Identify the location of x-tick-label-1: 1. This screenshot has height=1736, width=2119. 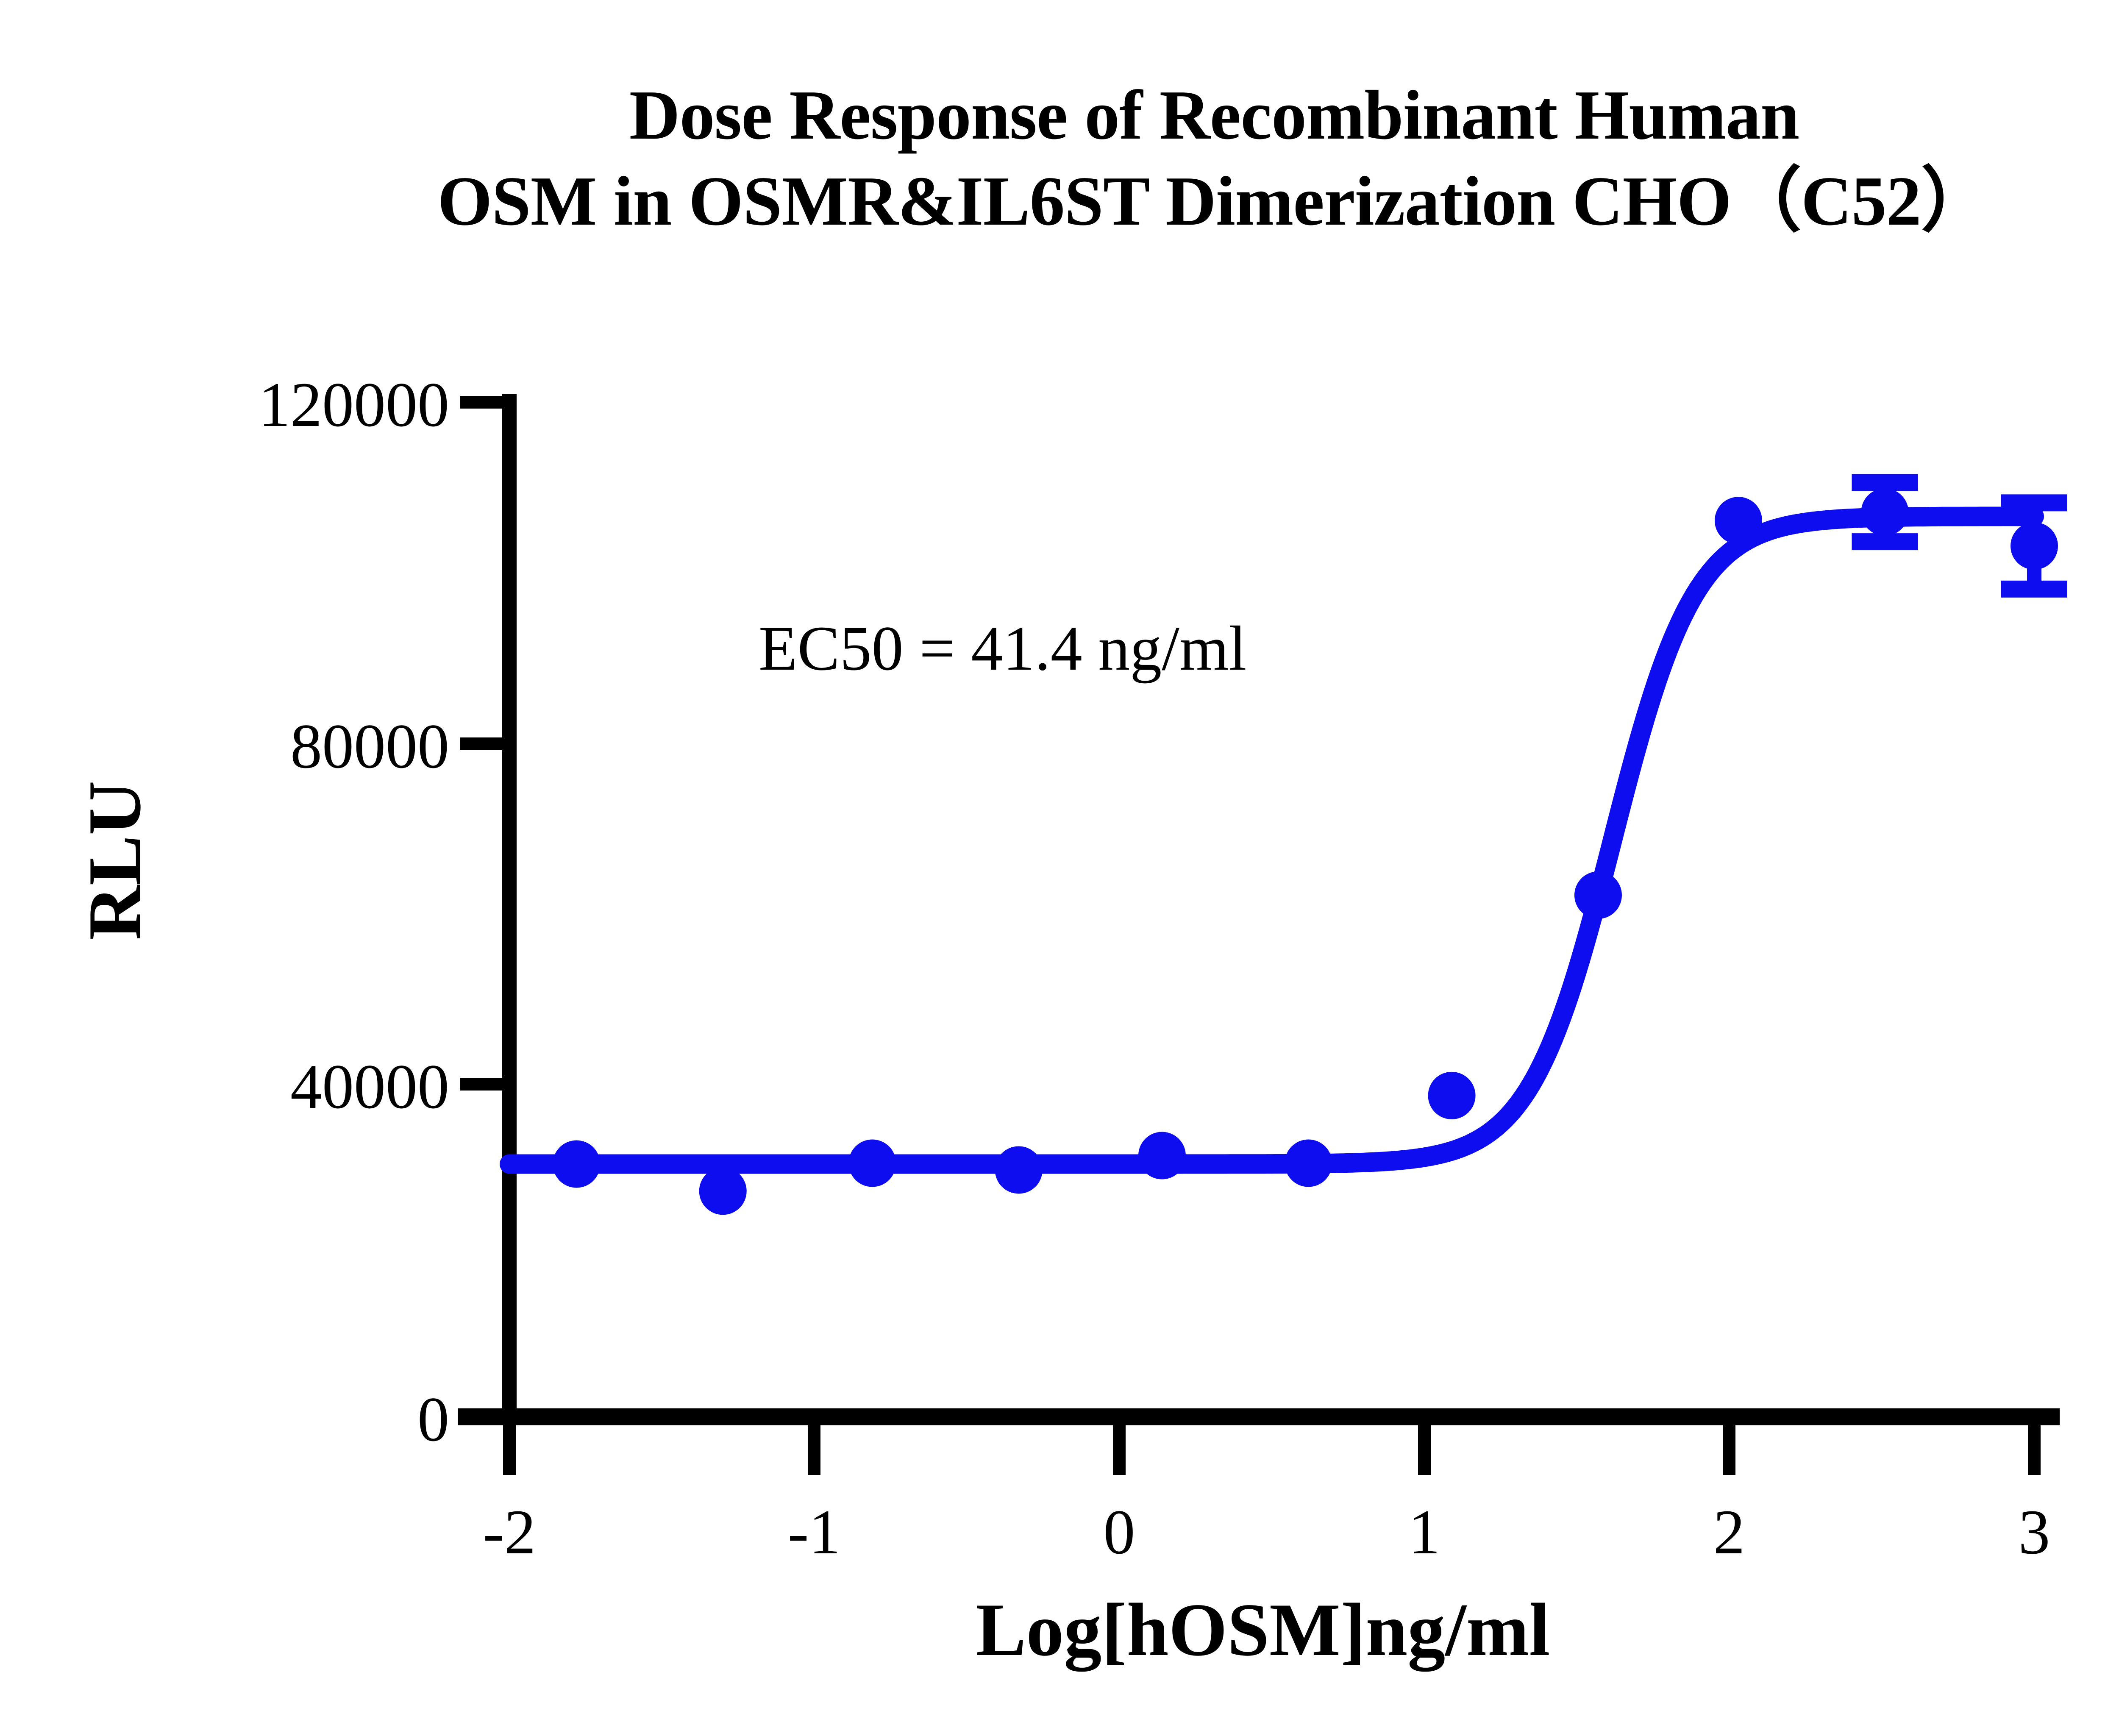
(1424, 1532).